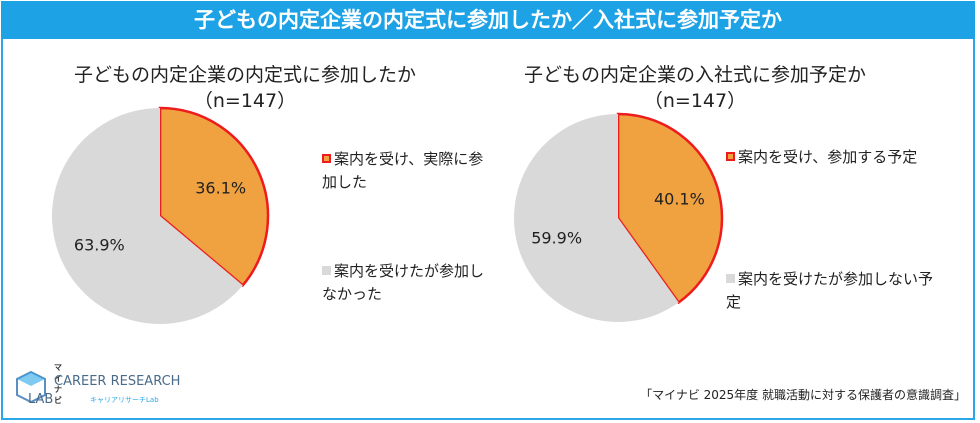  I want to click on logo-brand: マイナビ, so click(58, 384).